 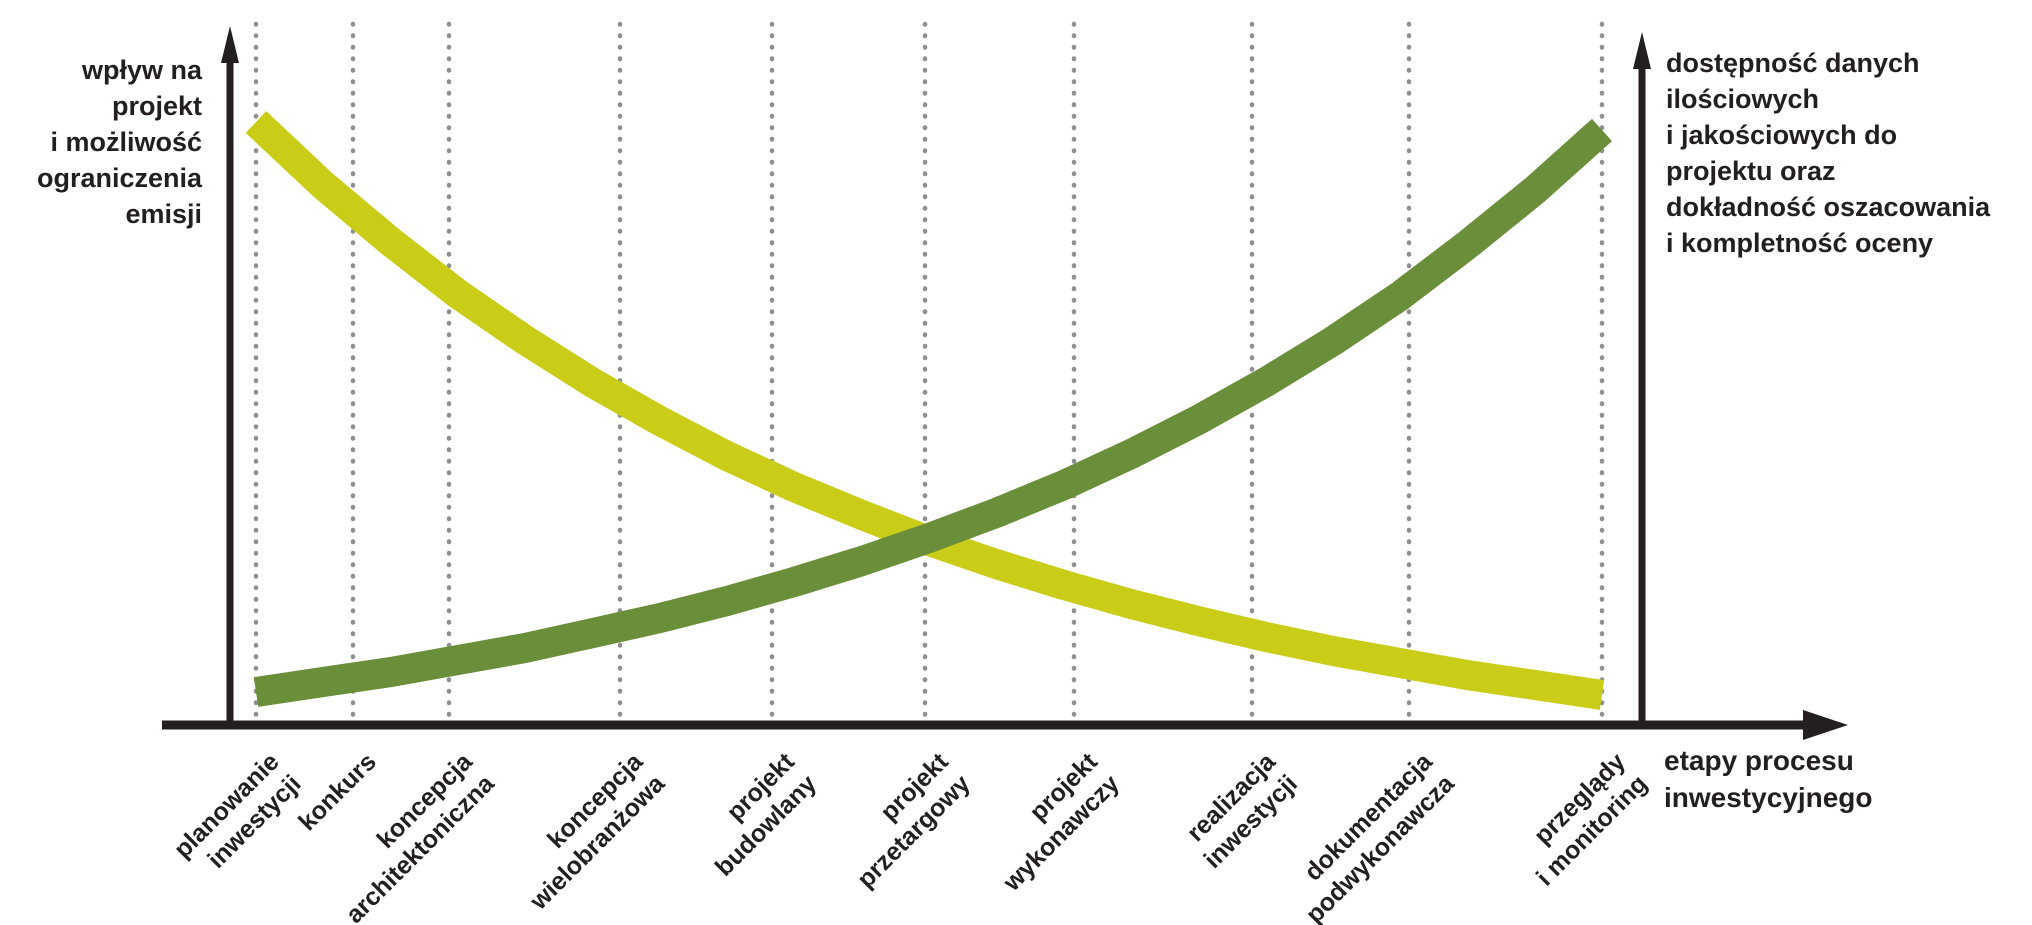 What do you see at coordinates (1800, 243) in the screenshot?
I see `label-line: i kompletność oceny` at bounding box center [1800, 243].